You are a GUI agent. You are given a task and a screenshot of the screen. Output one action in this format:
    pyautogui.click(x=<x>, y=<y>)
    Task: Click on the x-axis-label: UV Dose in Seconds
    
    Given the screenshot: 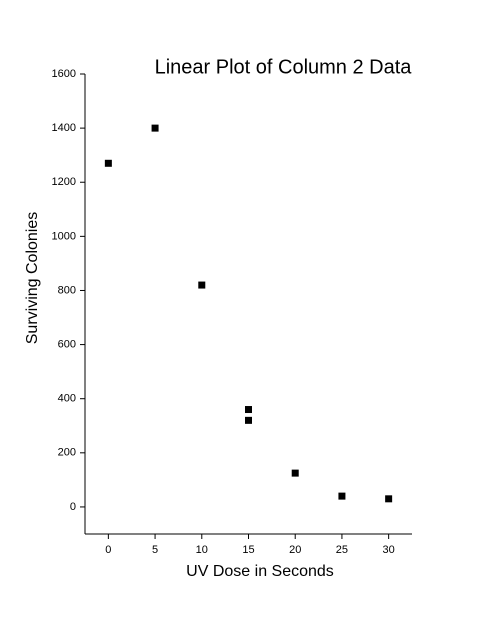 What is the action you would take?
    pyautogui.click(x=260, y=571)
    